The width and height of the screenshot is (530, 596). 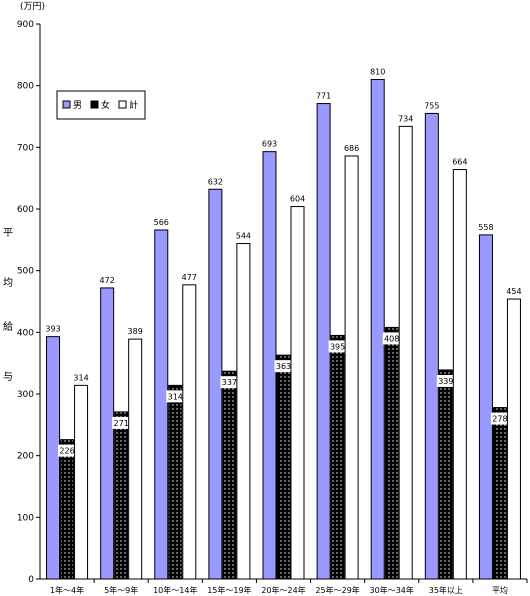 I want to click on data-label: 632, so click(x=215, y=181).